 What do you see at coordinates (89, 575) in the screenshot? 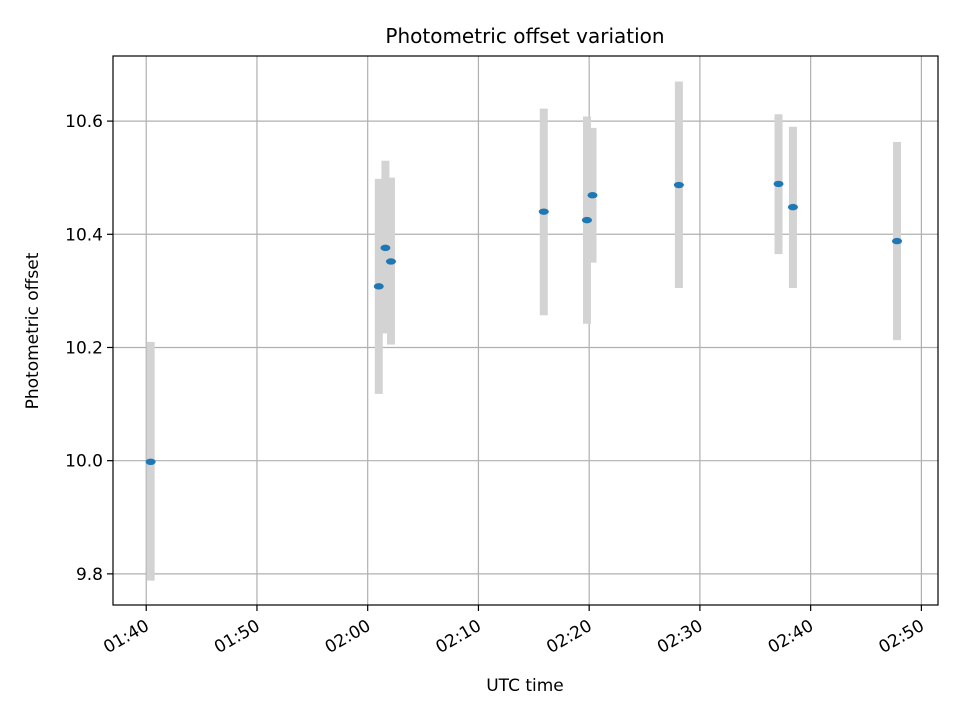
I see `y-tick-label: 9.8` at bounding box center [89, 575].